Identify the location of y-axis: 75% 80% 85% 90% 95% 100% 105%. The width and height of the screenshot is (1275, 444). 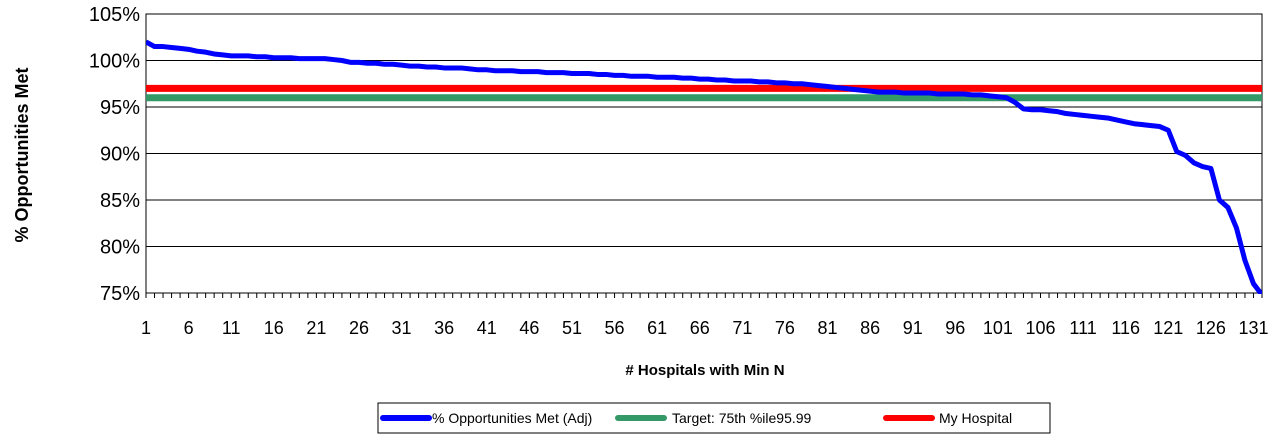
(114, 154).